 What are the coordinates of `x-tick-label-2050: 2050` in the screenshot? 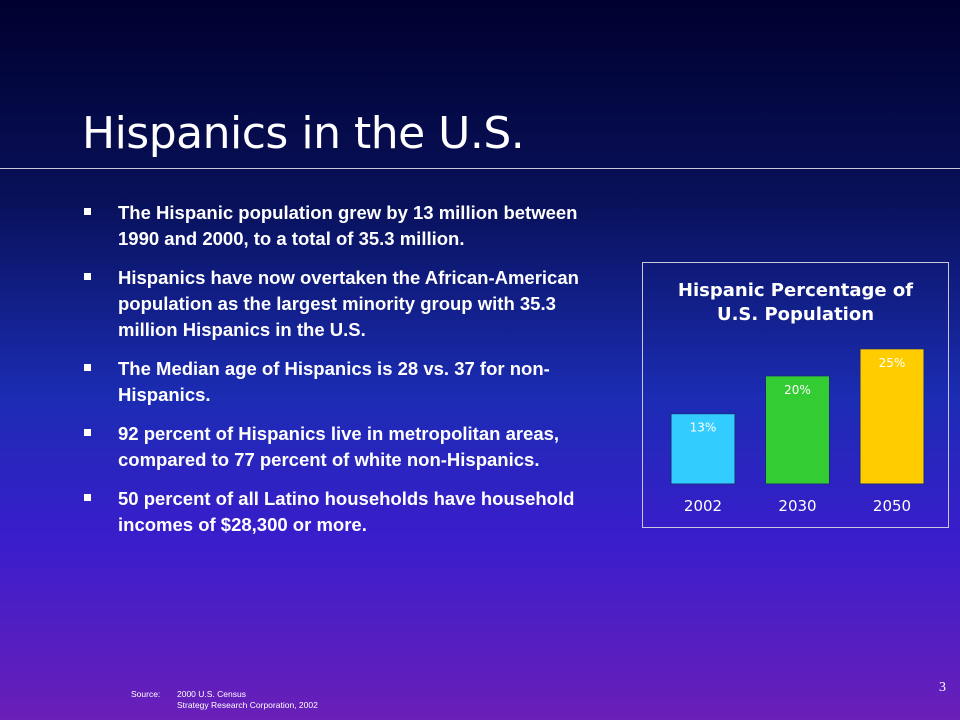 It's located at (892, 506).